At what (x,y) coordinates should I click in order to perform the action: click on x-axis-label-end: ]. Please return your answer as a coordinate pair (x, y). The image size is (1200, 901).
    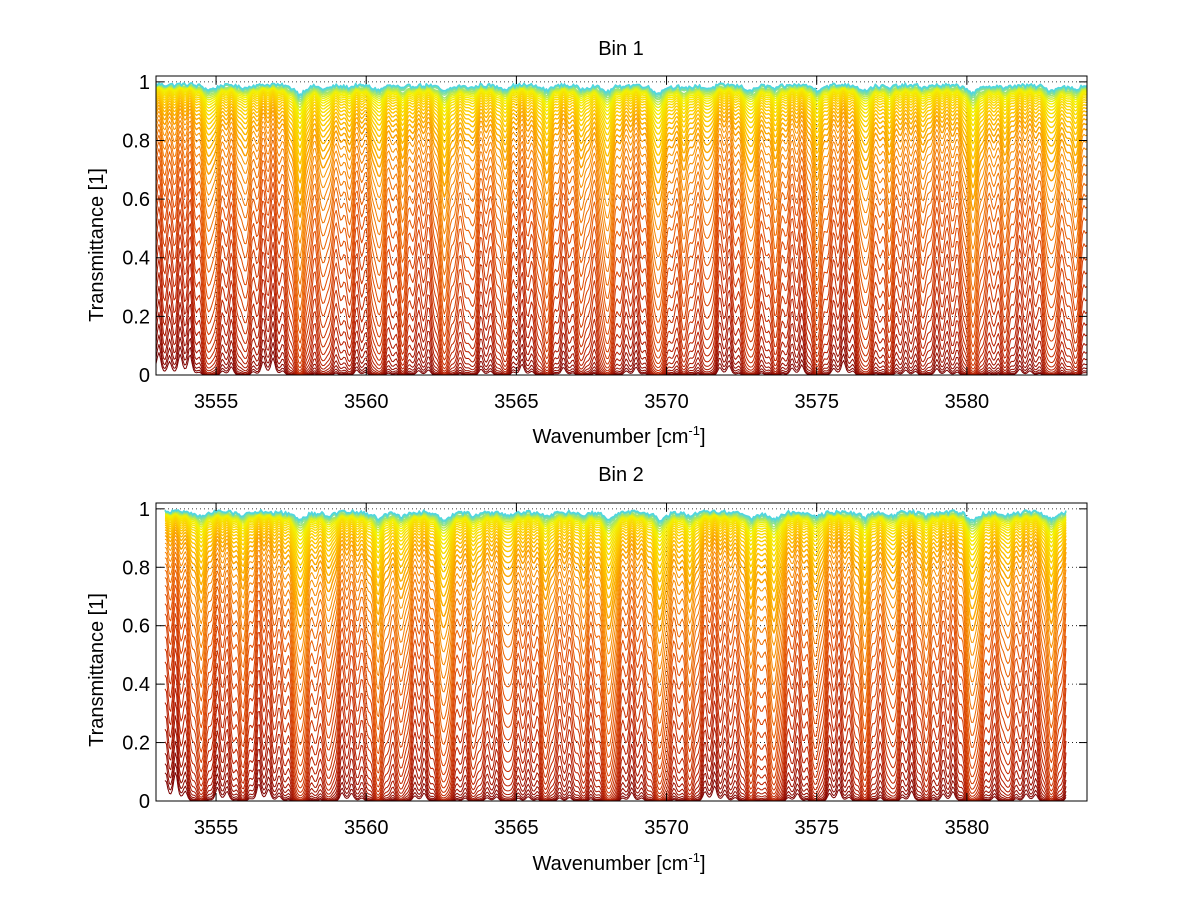
    Looking at the image, I should click on (703, 437).